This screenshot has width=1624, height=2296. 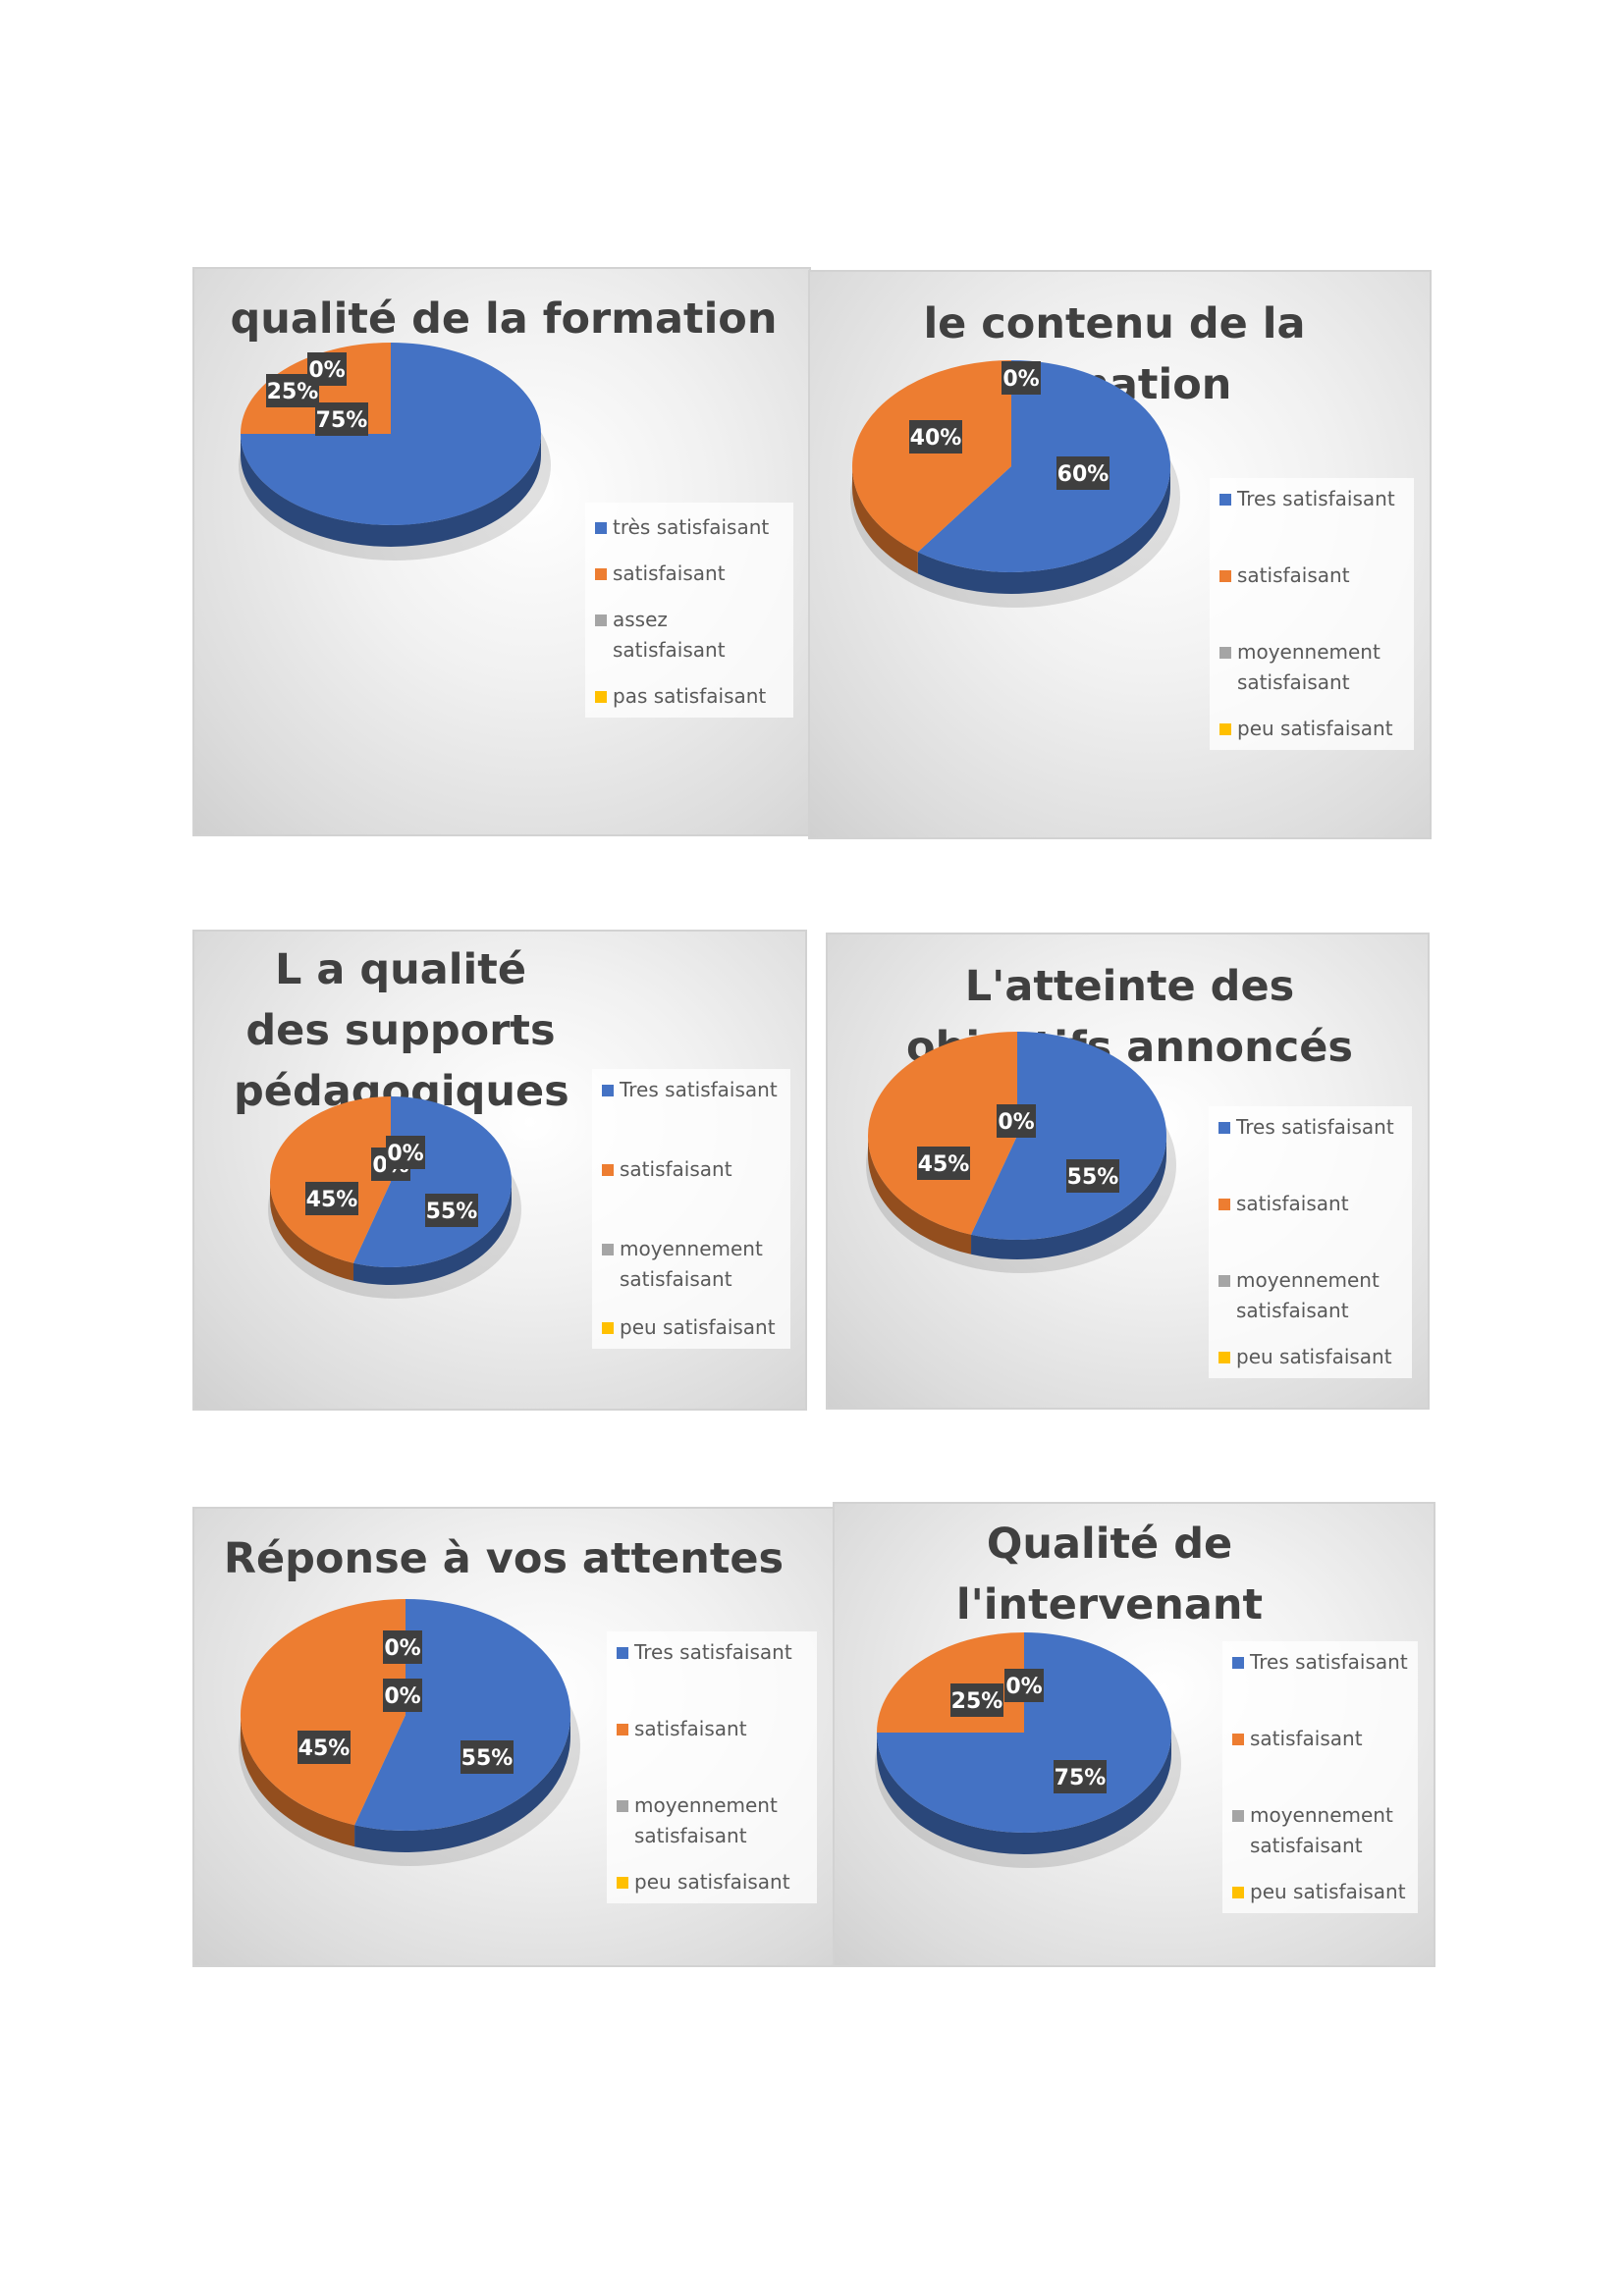 What do you see at coordinates (395, 452) in the screenshot?
I see `pie-chart: 75%25%0%0%` at bounding box center [395, 452].